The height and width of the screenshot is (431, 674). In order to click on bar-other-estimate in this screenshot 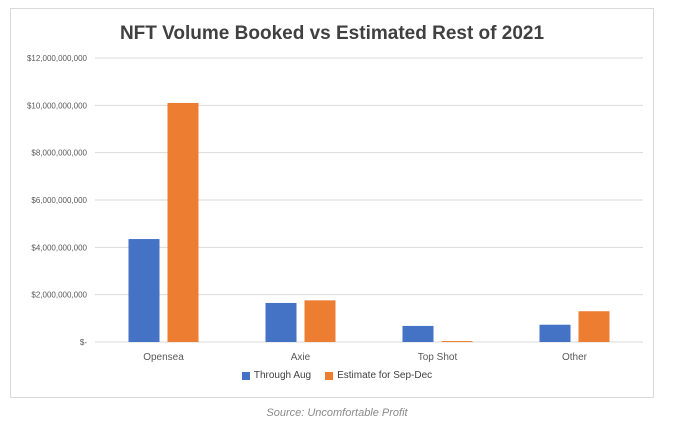, I will do `click(594, 326)`.